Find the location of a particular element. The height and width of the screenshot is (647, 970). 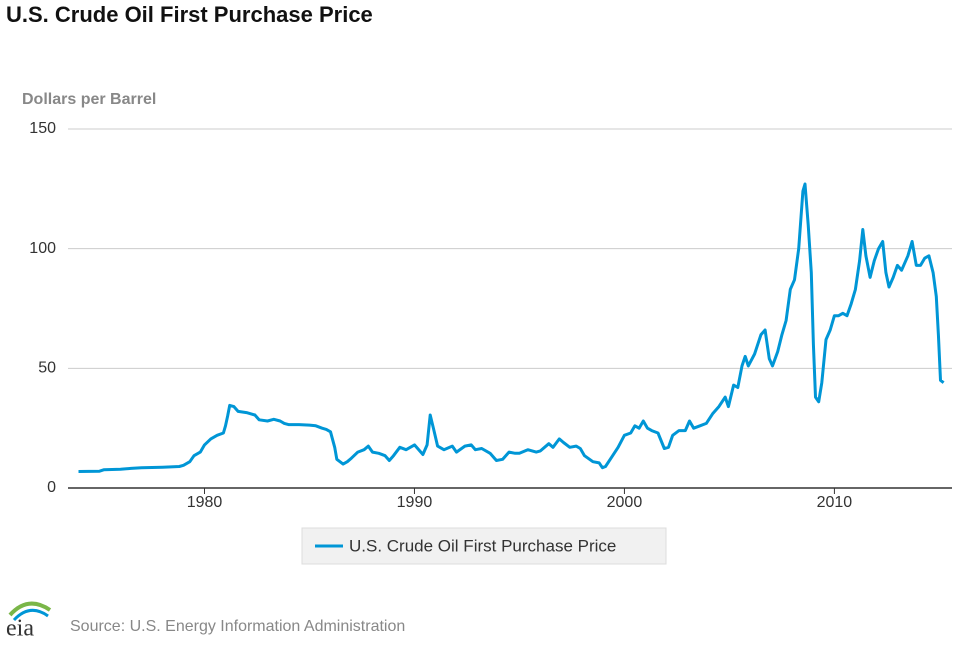

chart-title: U.S. Crude Oil First Purchase Price is located at coordinates (189, 14).